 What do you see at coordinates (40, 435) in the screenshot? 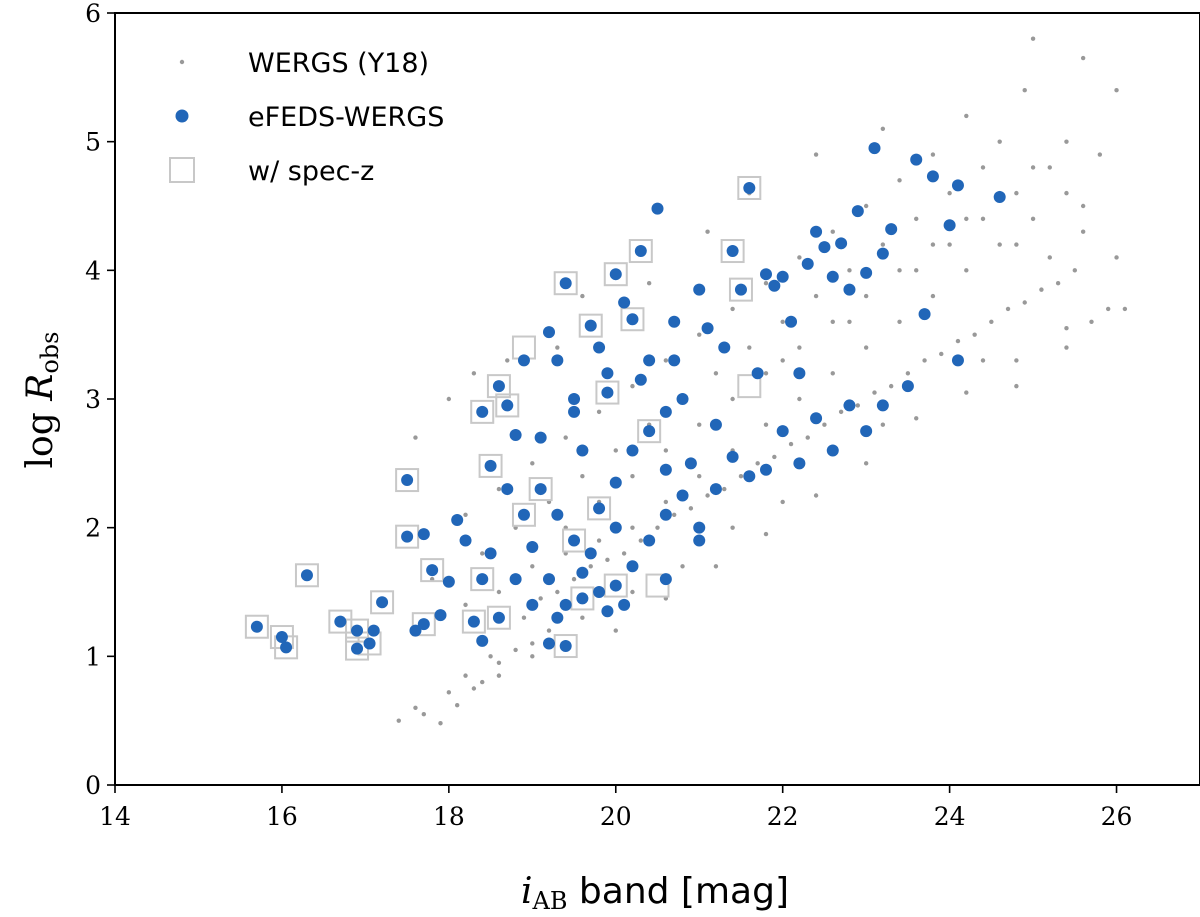
I see `y-axis-label-prefix: log` at bounding box center [40, 435].